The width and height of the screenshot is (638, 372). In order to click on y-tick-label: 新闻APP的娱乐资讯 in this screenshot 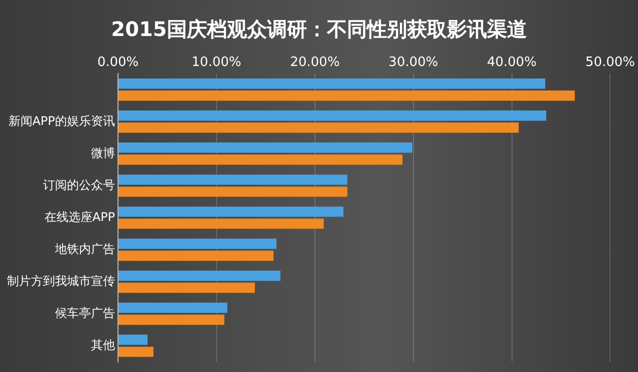, I will do `click(61, 121)`.